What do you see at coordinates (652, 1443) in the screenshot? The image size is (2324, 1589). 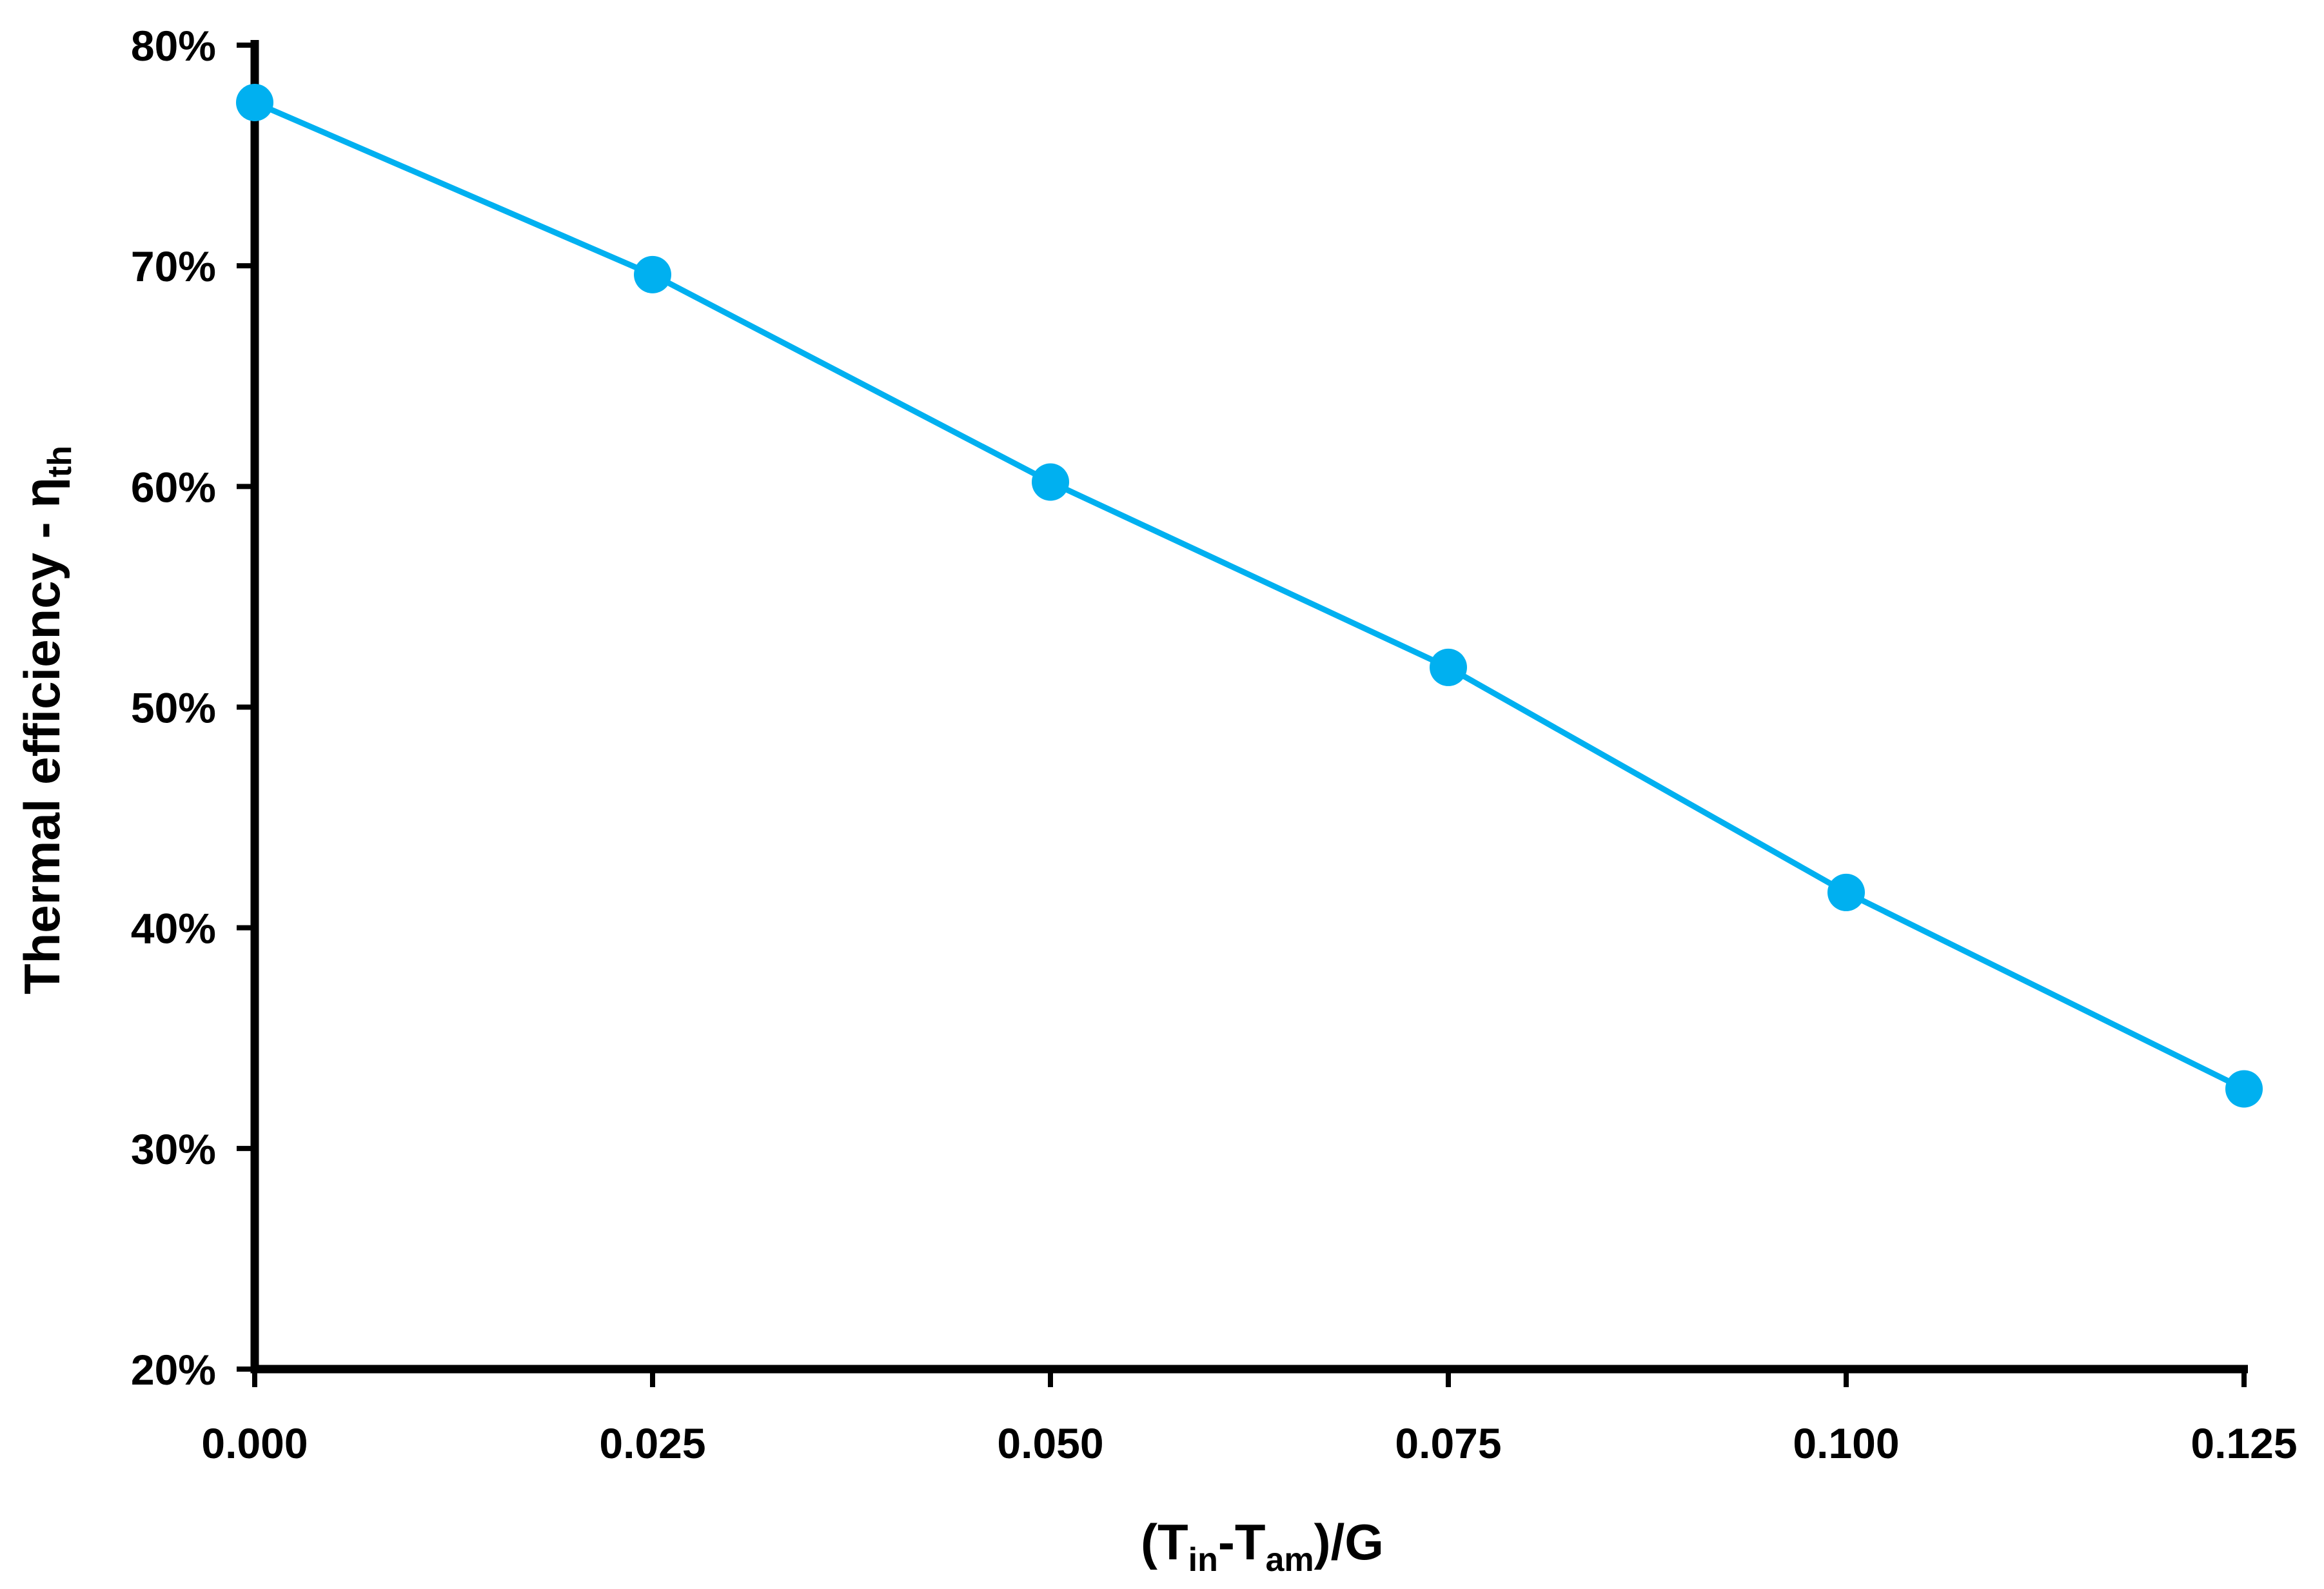 I see `x-tick-label: 0.025` at bounding box center [652, 1443].